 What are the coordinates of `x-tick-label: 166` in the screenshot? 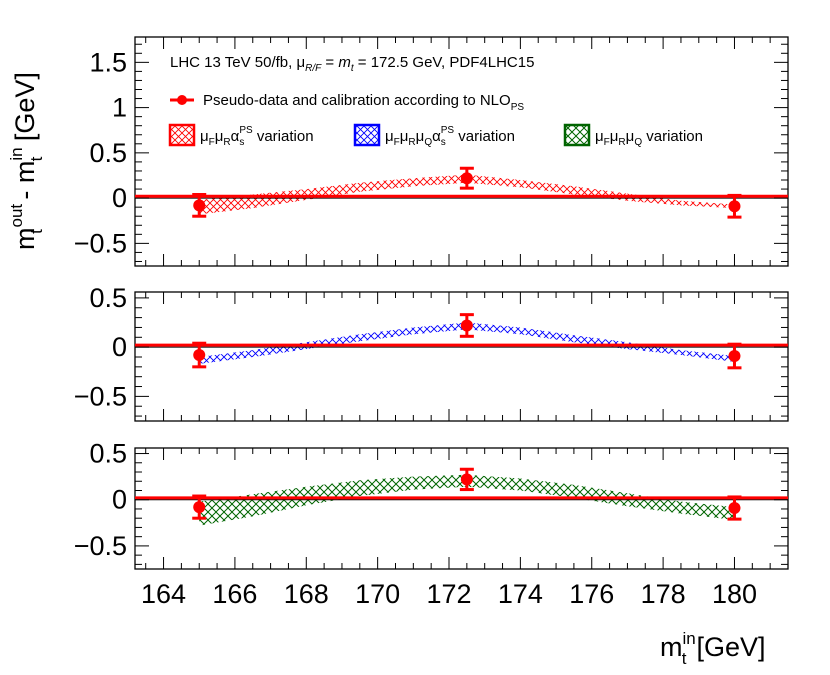 It's located at (234, 594).